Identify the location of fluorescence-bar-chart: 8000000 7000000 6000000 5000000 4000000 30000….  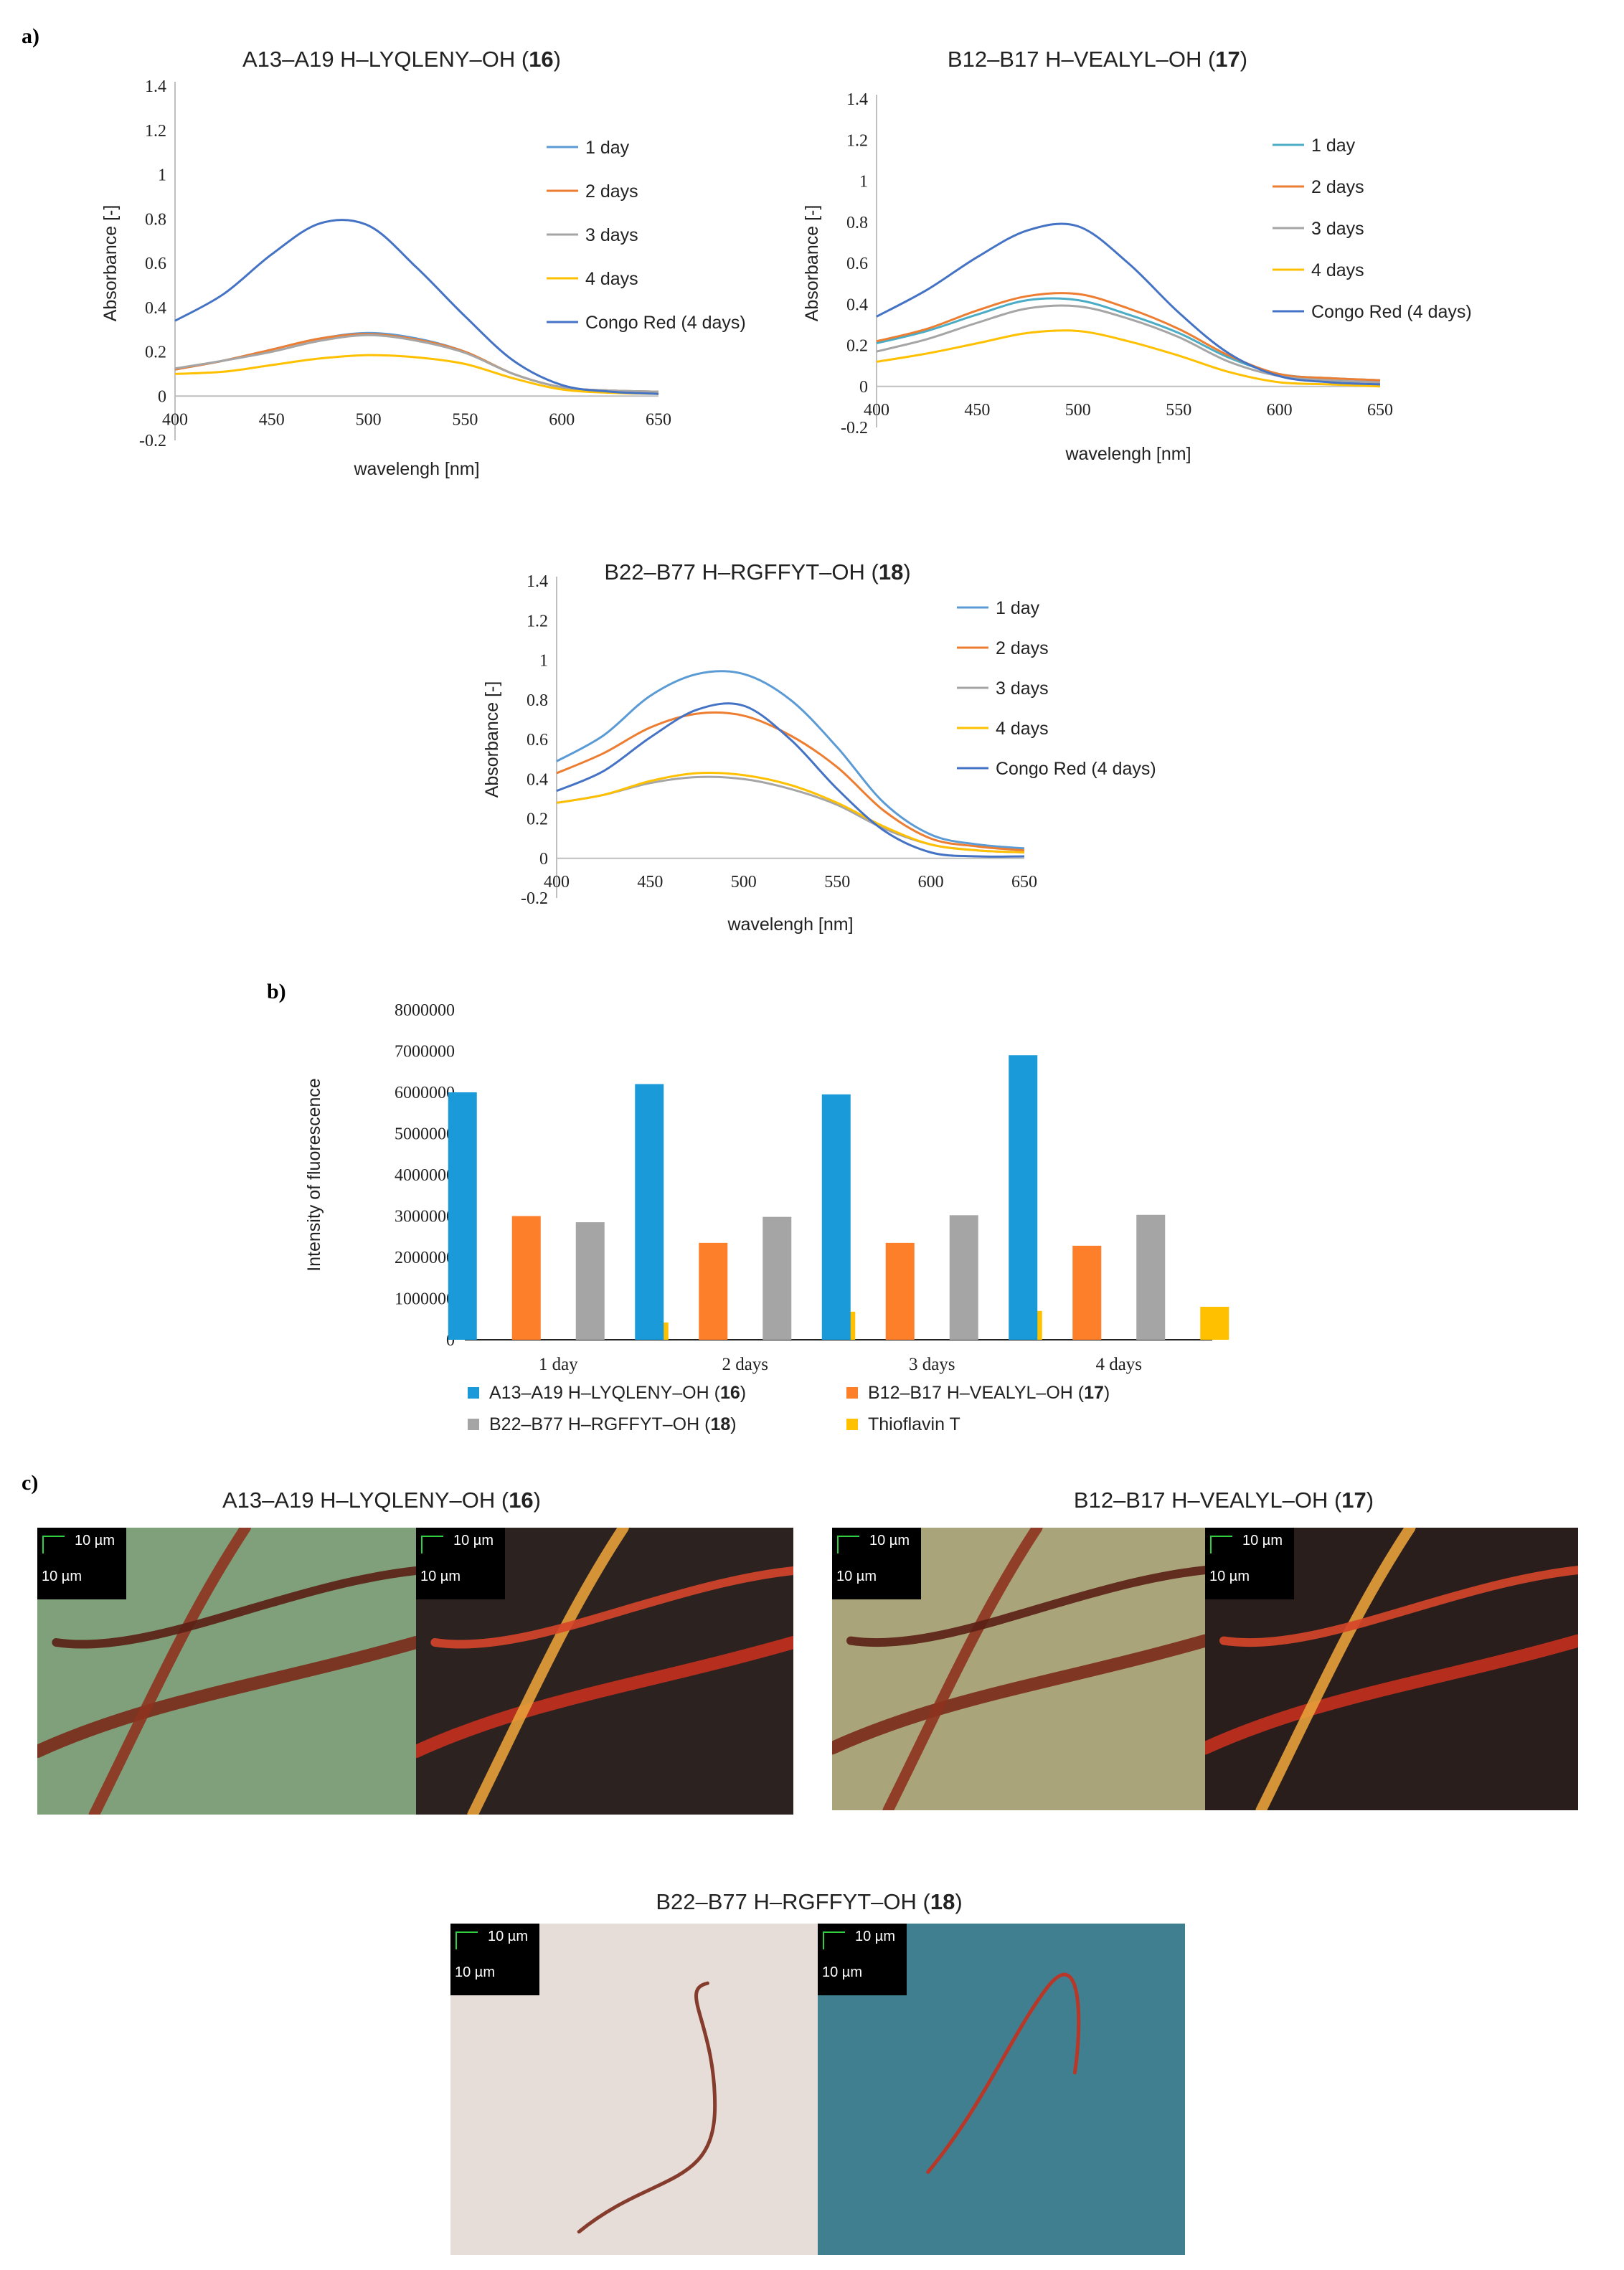
(766, 1217).